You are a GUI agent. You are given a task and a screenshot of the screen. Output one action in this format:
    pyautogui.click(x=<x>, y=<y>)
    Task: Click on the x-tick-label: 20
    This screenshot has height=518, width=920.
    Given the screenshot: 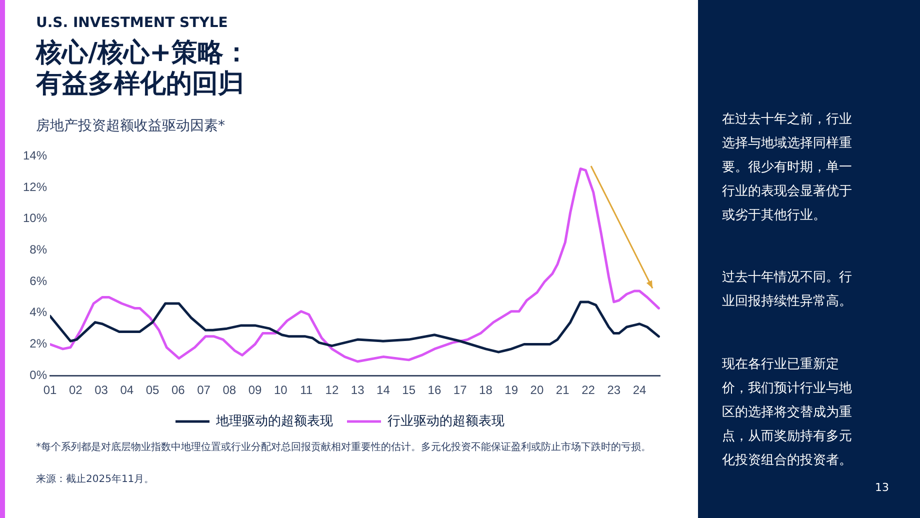 What is the action you would take?
    pyautogui.click(x=537, y=390)
    